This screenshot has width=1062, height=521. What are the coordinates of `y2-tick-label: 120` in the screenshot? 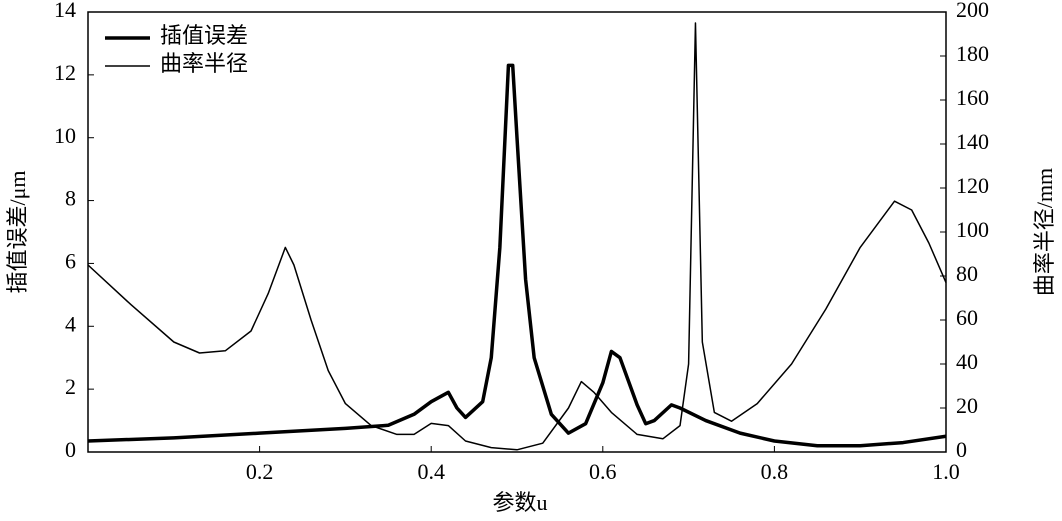 It's located at (972, 185).